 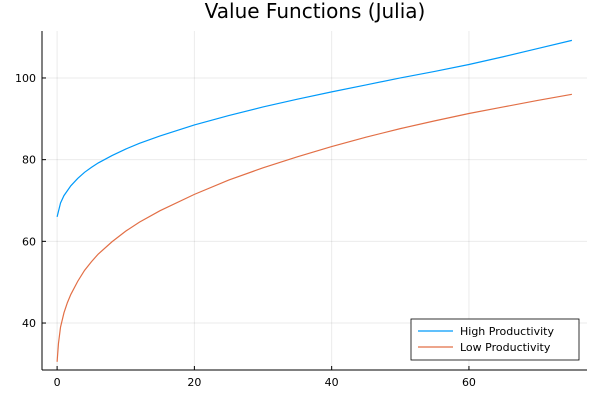 What do you see at coordinates (57, 382) in the screenshot?
I see `x-tick-label: 0` at bounding box center [57, 382].